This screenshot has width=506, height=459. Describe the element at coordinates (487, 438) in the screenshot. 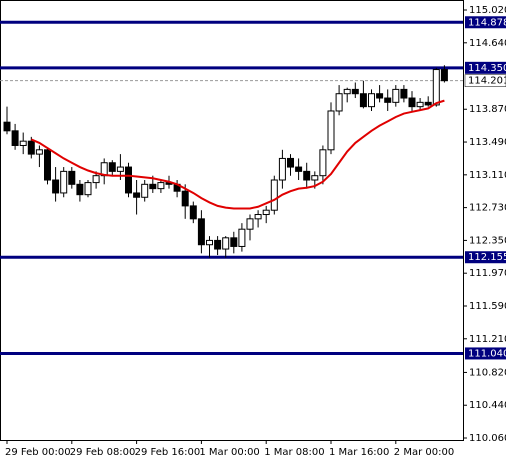

I see `y-tick-label: 110.060` at that location.